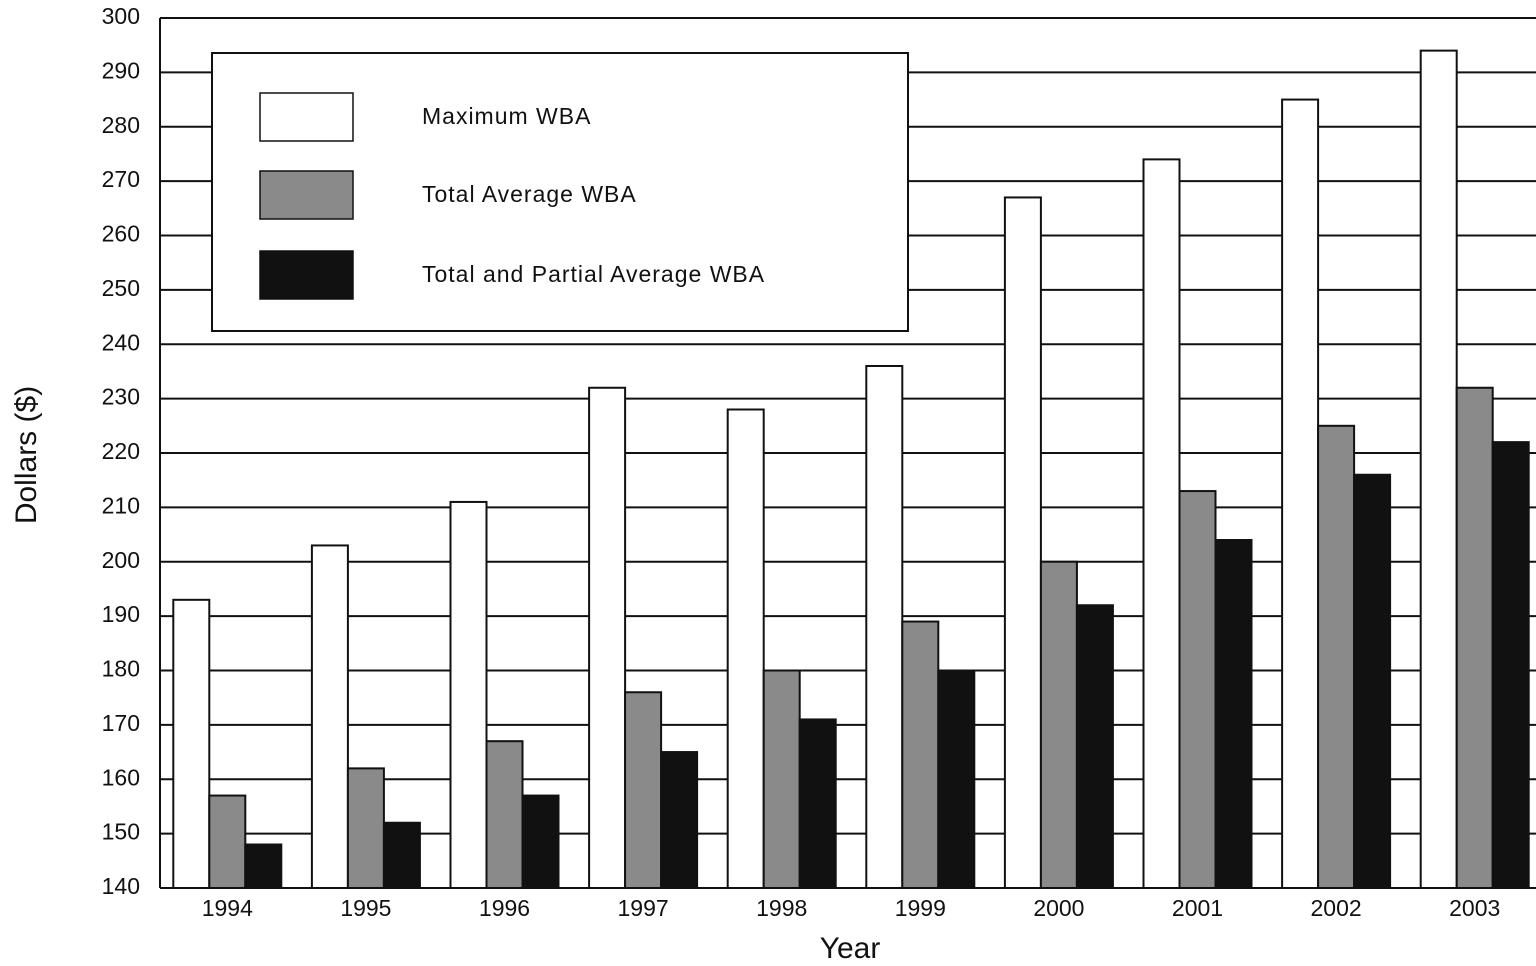 The image size is (1536, 966). What do you see at coordinates (121, 342) in the screenshot?
I see `y-tick-label: 240` at bounding box center [121, 342].